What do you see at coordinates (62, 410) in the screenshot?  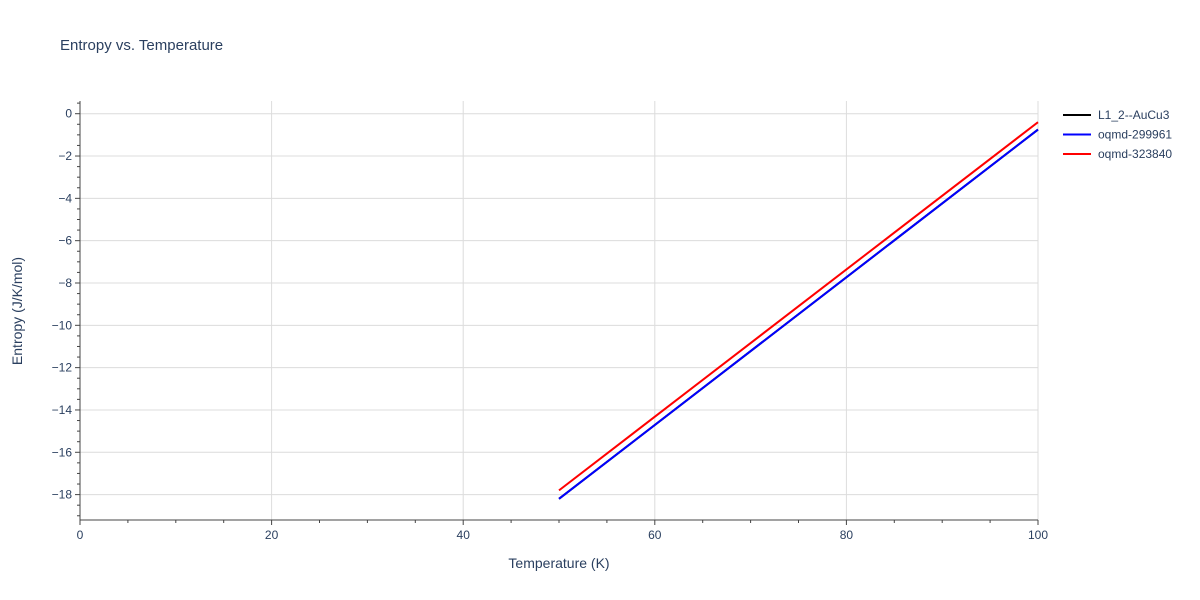 I see `y-tick-label: −14` at bounding box center [62, 410].